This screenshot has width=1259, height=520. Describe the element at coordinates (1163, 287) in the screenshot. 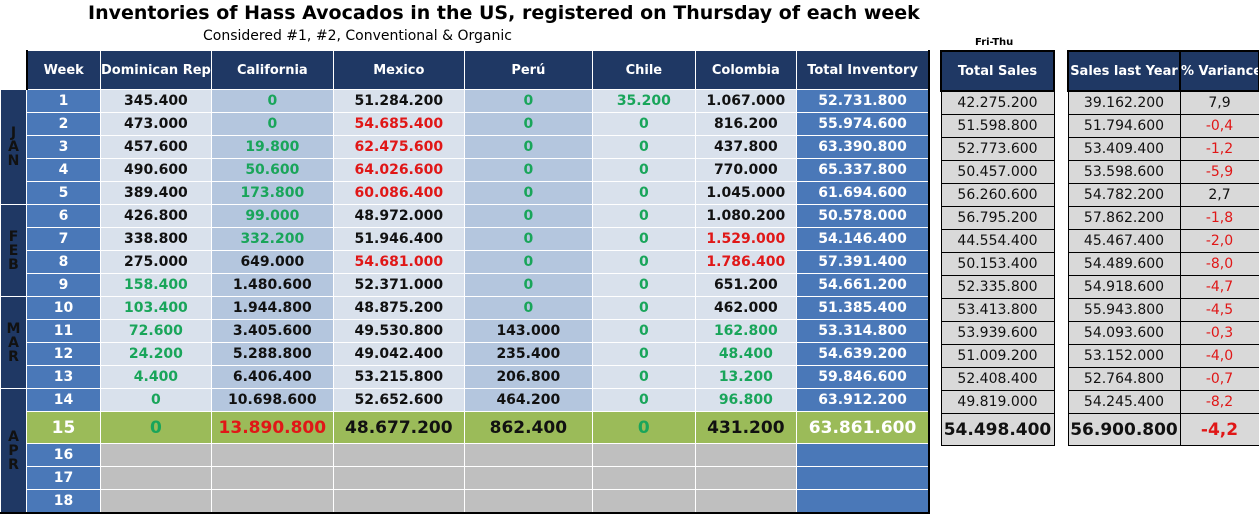

I see `last-year-row: 54.918.600 -4,7` at that location.